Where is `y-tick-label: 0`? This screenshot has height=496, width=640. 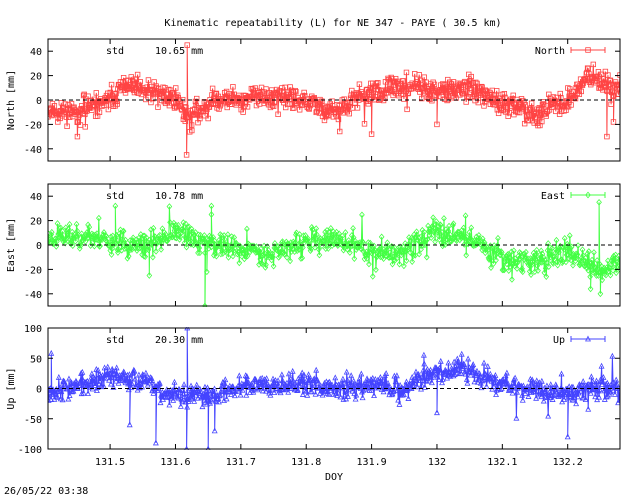 y-tick-label: 0 is located at coordinates (39, 390).